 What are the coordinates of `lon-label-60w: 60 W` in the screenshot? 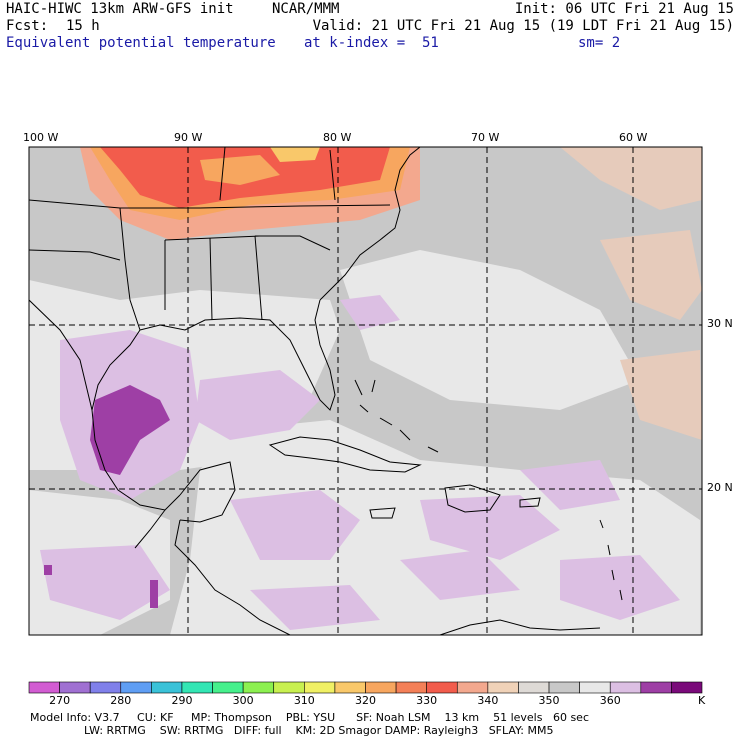 It's located at (633, 137).